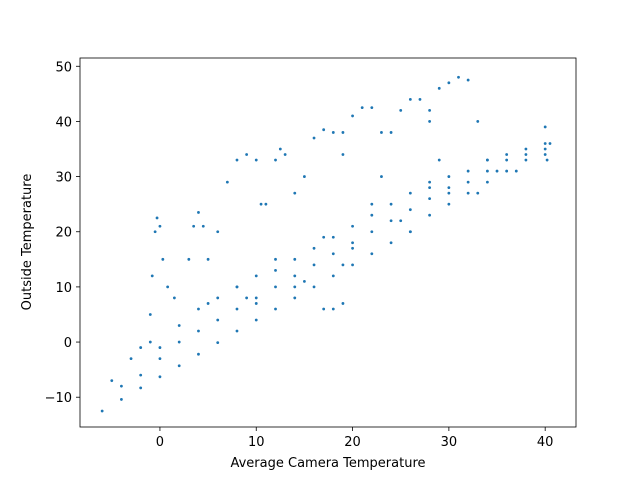 The width and height of the screenshot is (640, 480). I want to click on y-tick-label: 20, so click(63, 233).